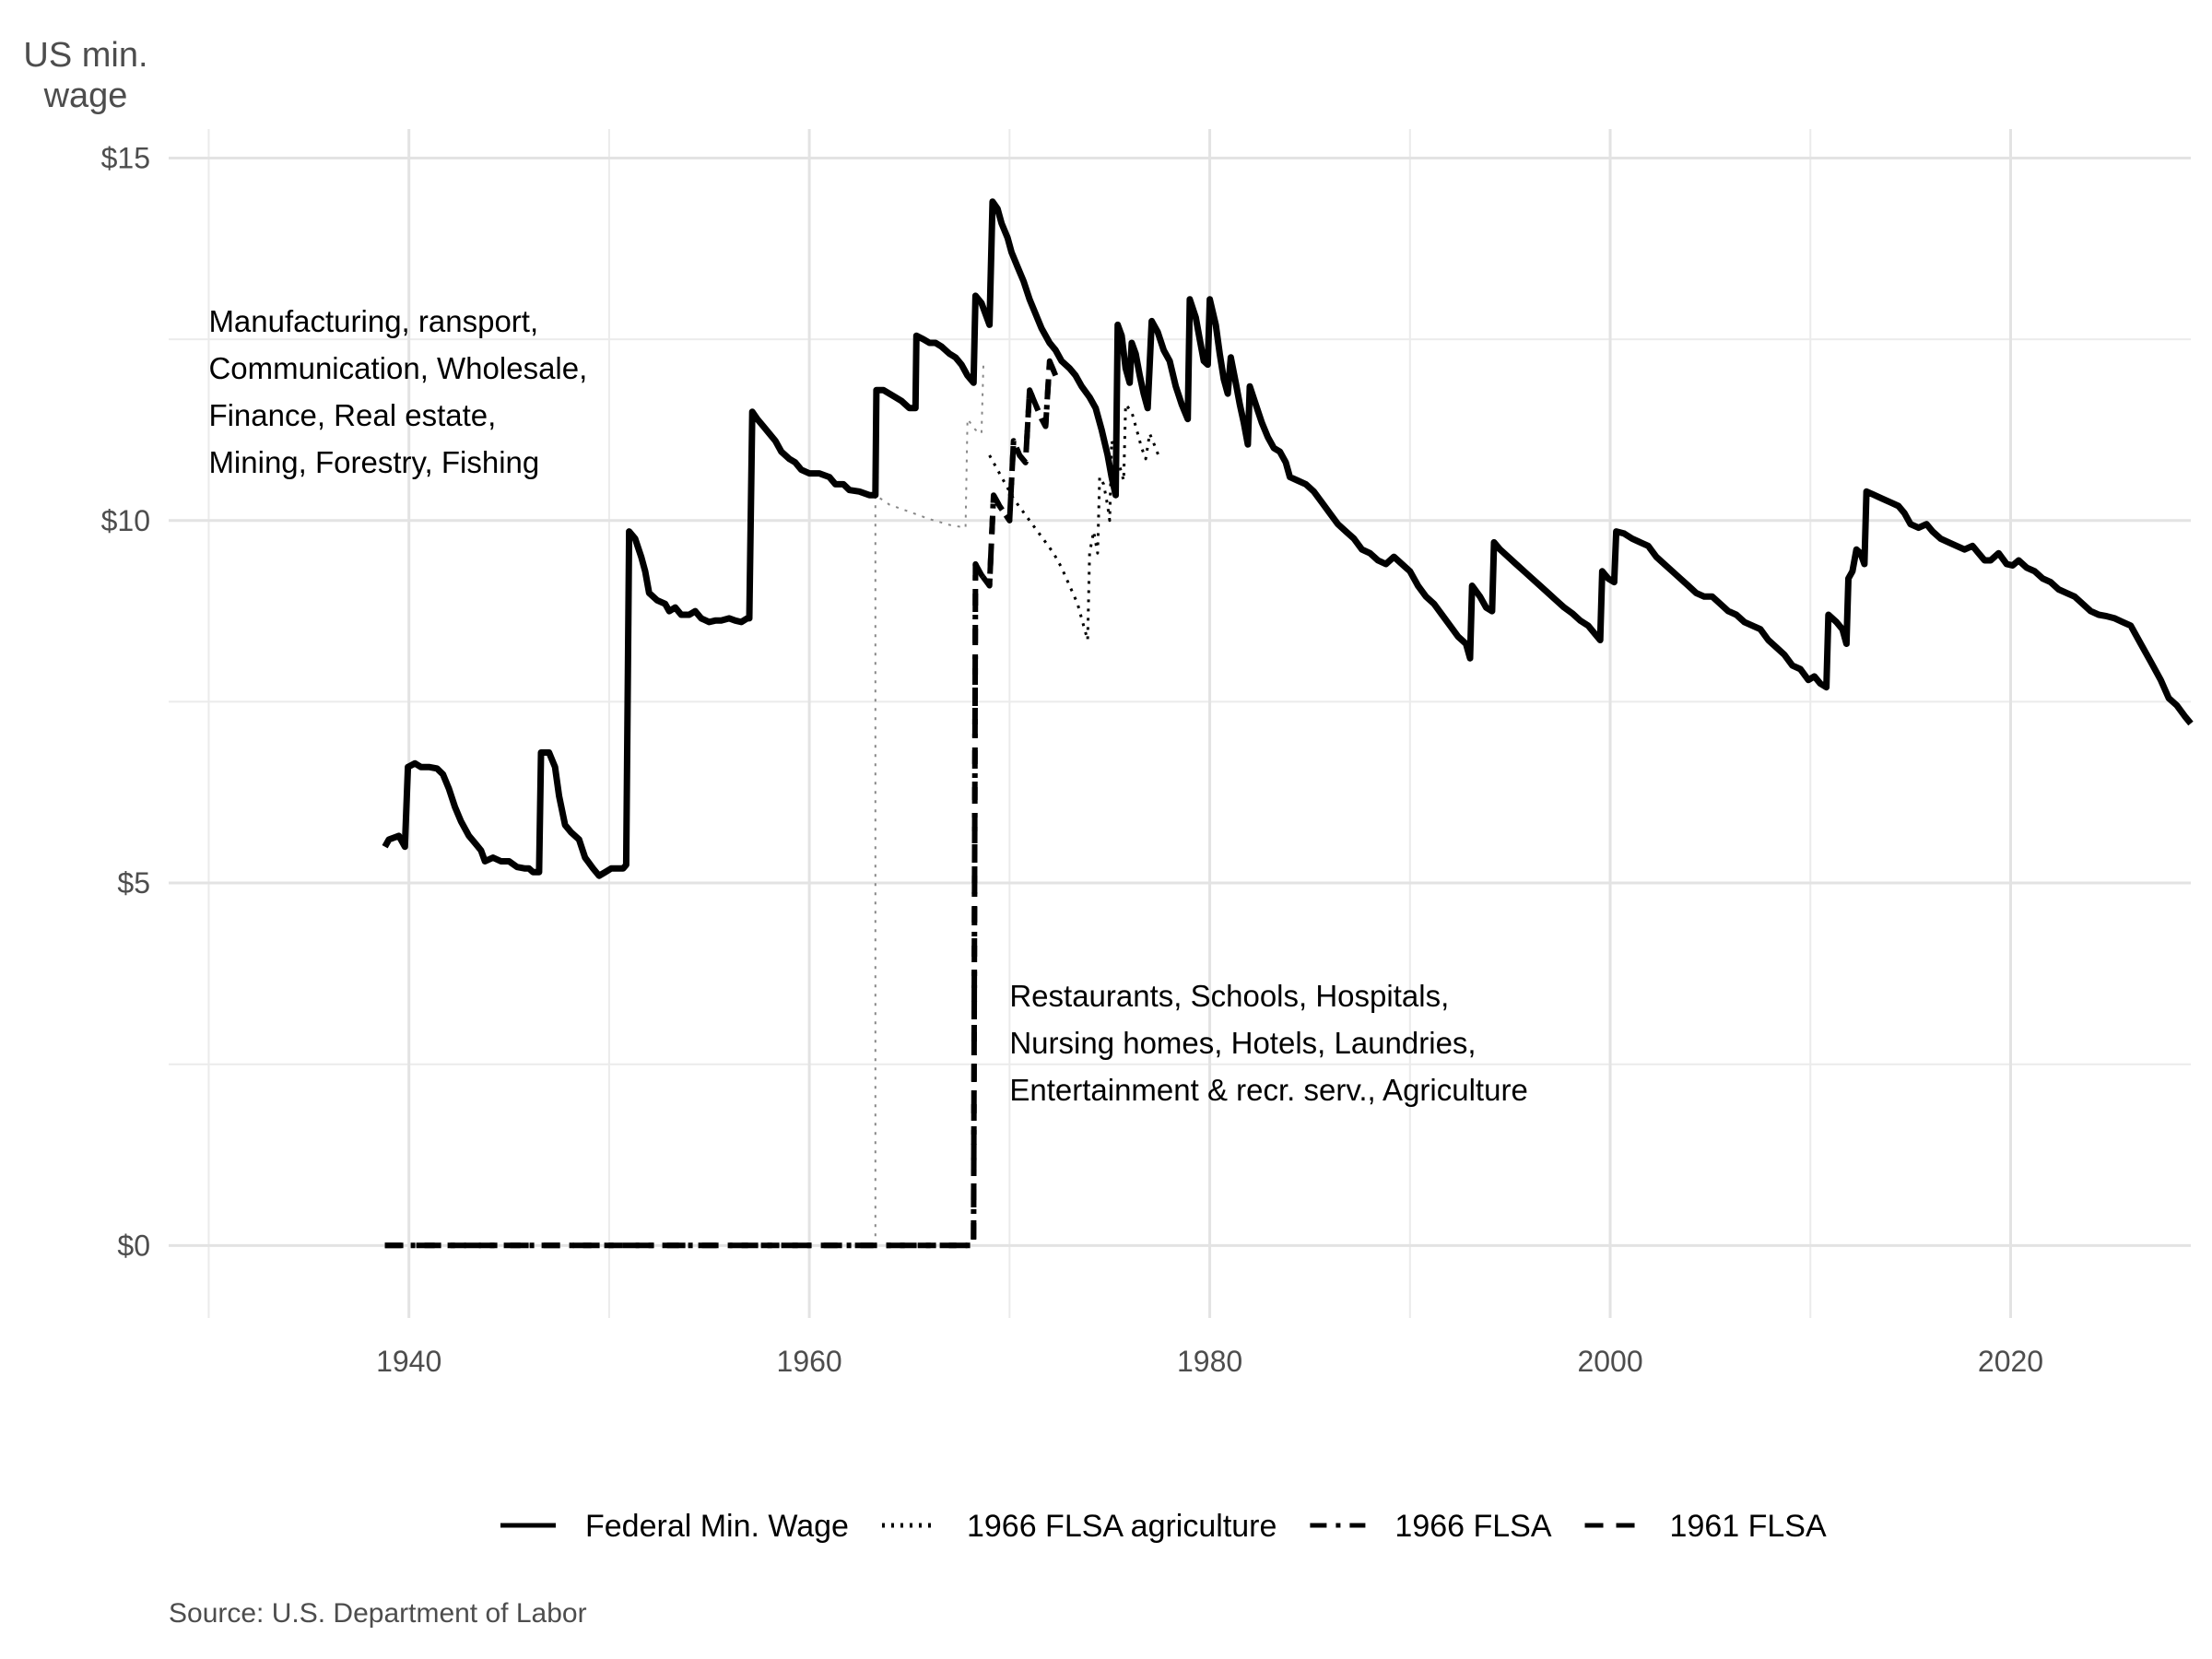 The width and height of the screenshot is (2212, 1659). What do you see at coordinates (809, 1361) in the screenshot?
I see `x-tick-label: 1960` at bounding box center [809, 1361].